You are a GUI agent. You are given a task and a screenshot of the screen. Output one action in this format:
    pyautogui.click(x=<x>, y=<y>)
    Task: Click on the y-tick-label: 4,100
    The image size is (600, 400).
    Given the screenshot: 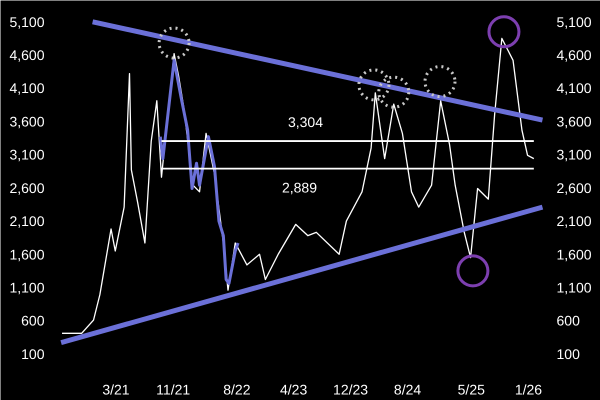 What is the action you would take?
    pyautogui.click(x=27, y=88)
    